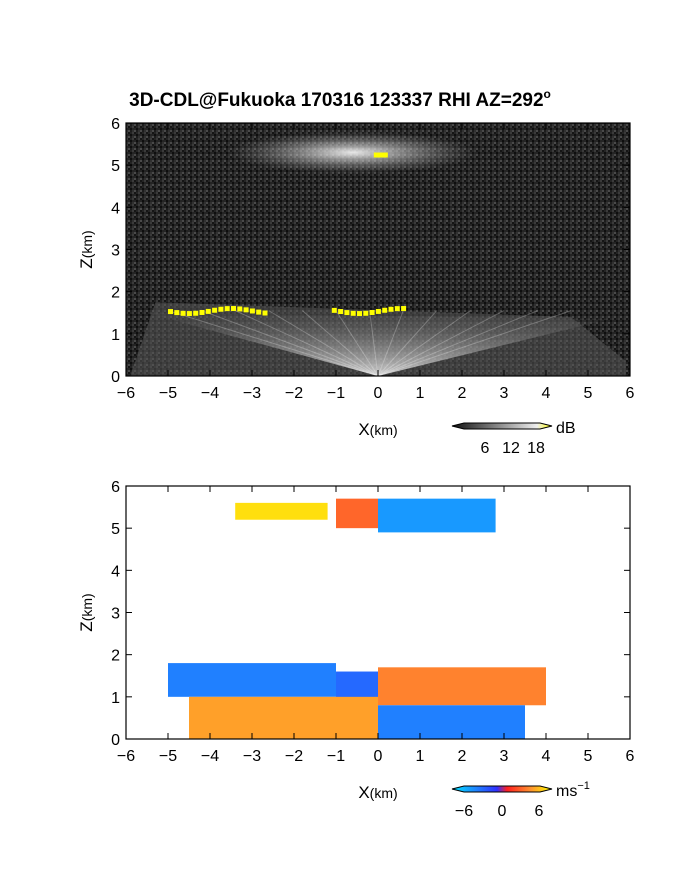 The height and width of the screenshot is (880, 680). I want to click on y-tick-label: 5, so click(115, 529).